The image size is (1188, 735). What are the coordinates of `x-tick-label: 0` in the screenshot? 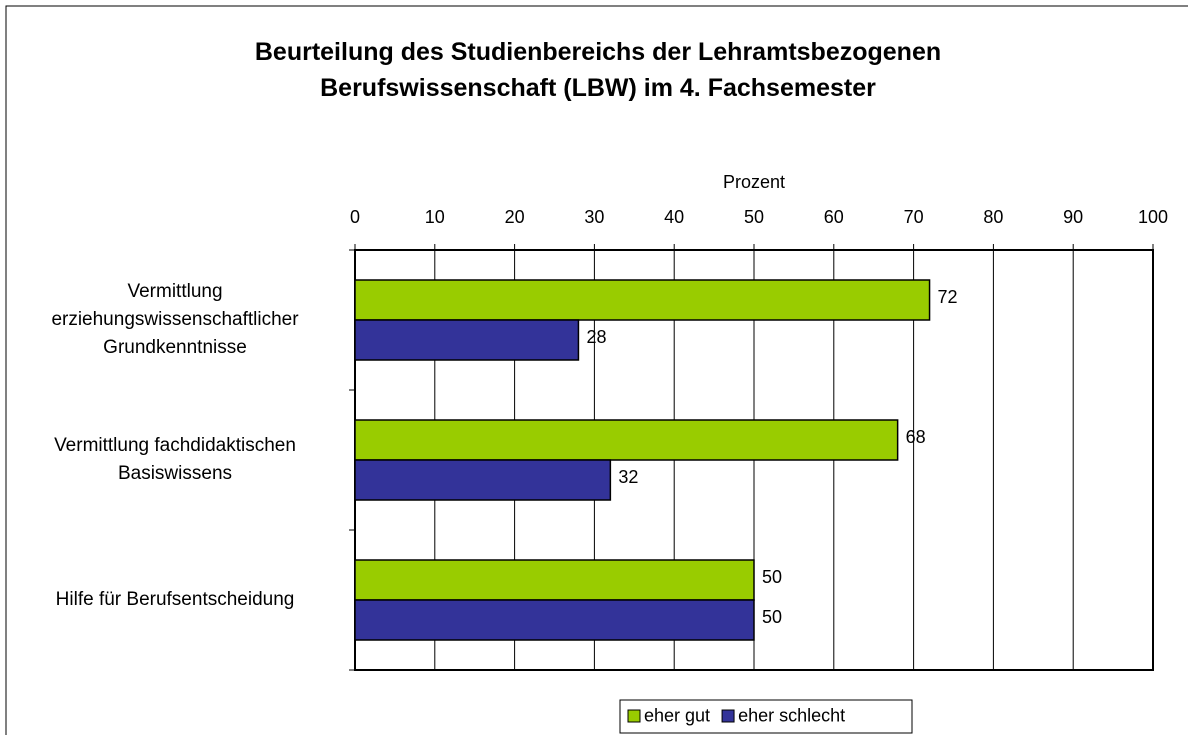 It's located at (355, 217).